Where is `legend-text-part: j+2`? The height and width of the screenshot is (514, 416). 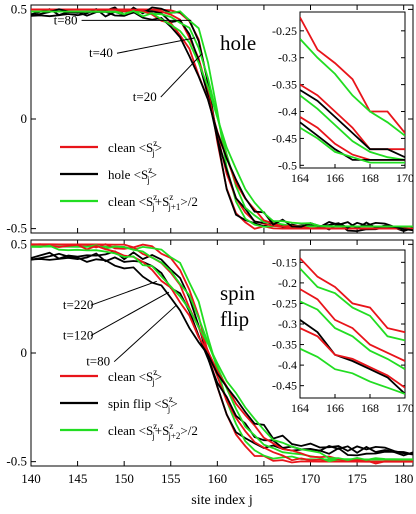
legend-text-part: j+2 is located at coordinates (173, 436).